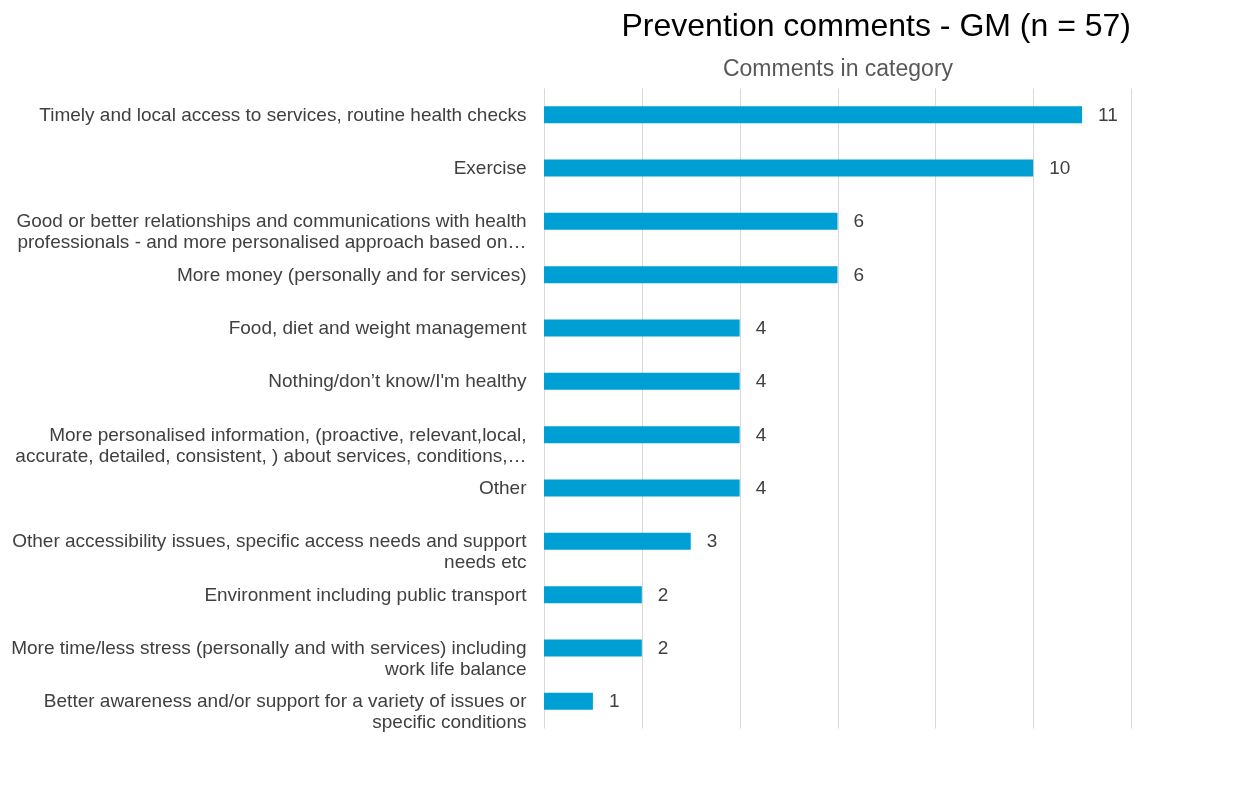 The image size is (1241, 807). I want to click on data-label: 1, so click(614, 701).